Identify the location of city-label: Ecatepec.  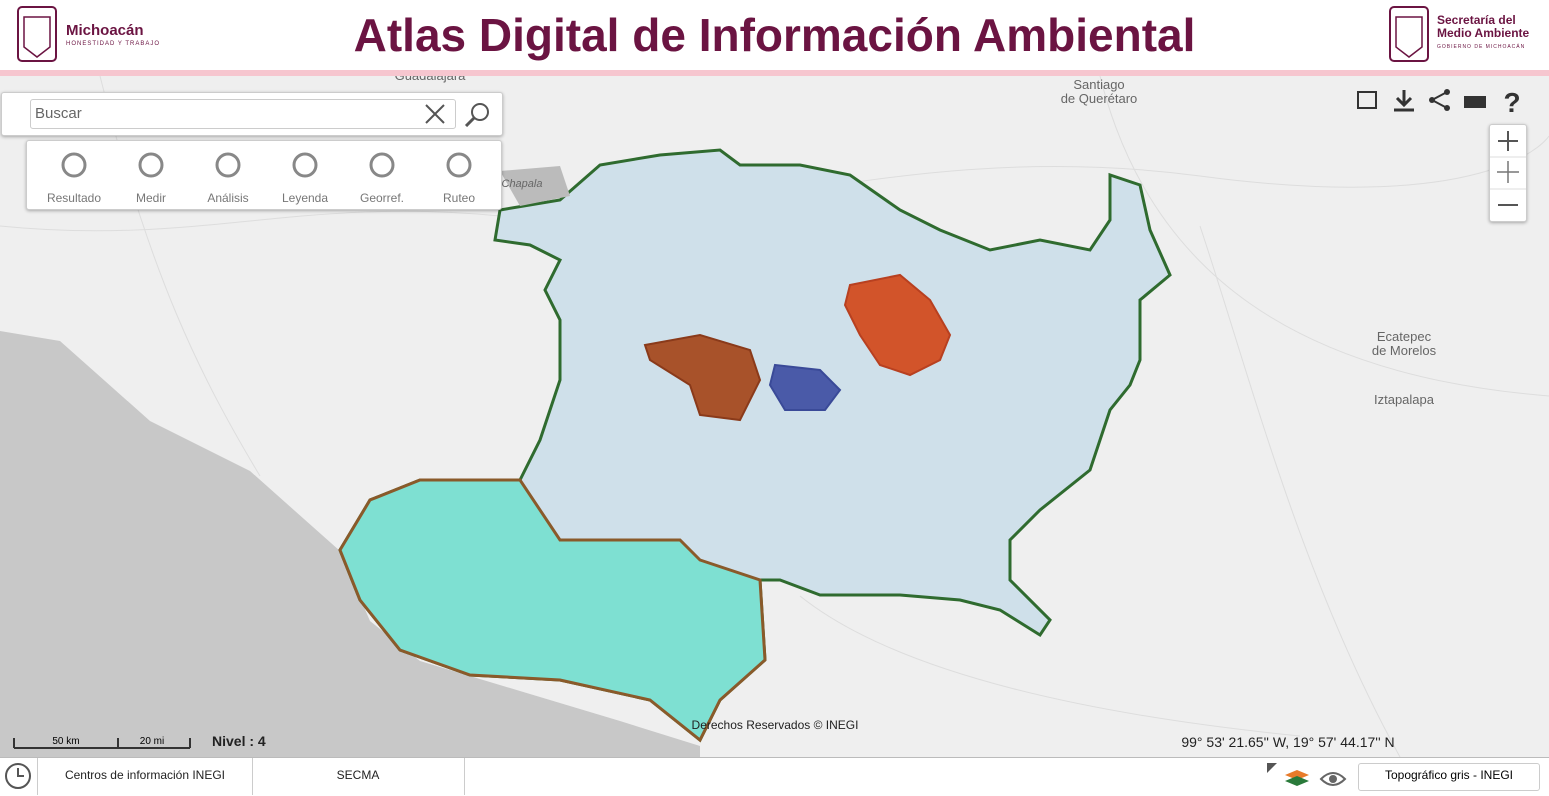
(1404, 336).